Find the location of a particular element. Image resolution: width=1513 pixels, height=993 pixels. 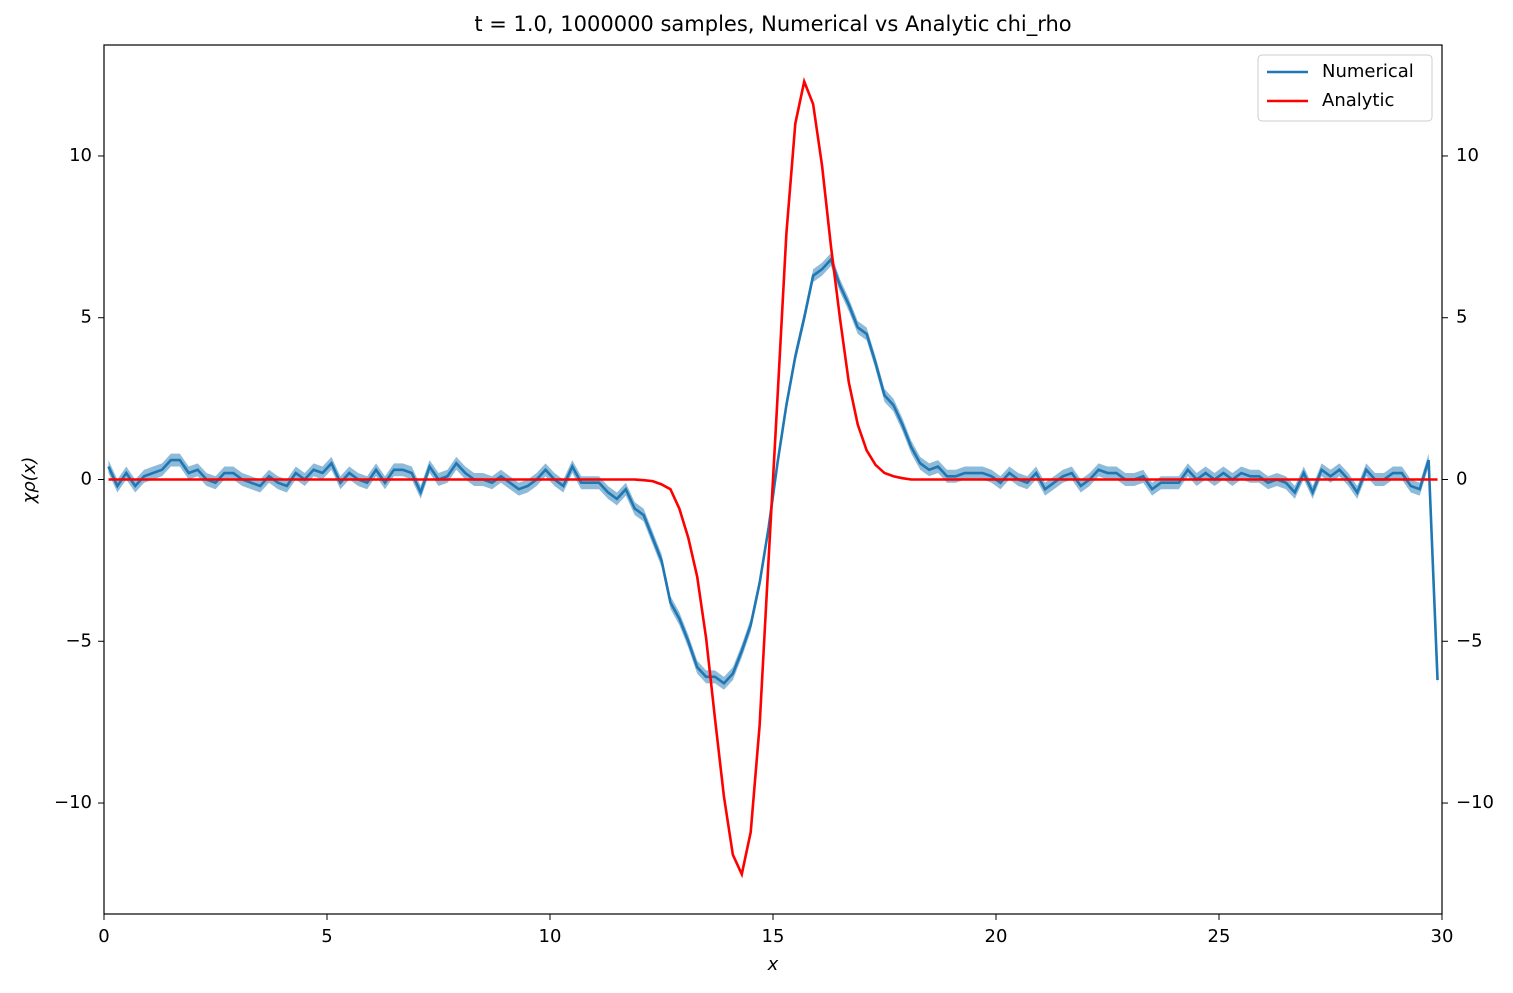

legend-label: Analytic is located at coordinates (1358, 100).